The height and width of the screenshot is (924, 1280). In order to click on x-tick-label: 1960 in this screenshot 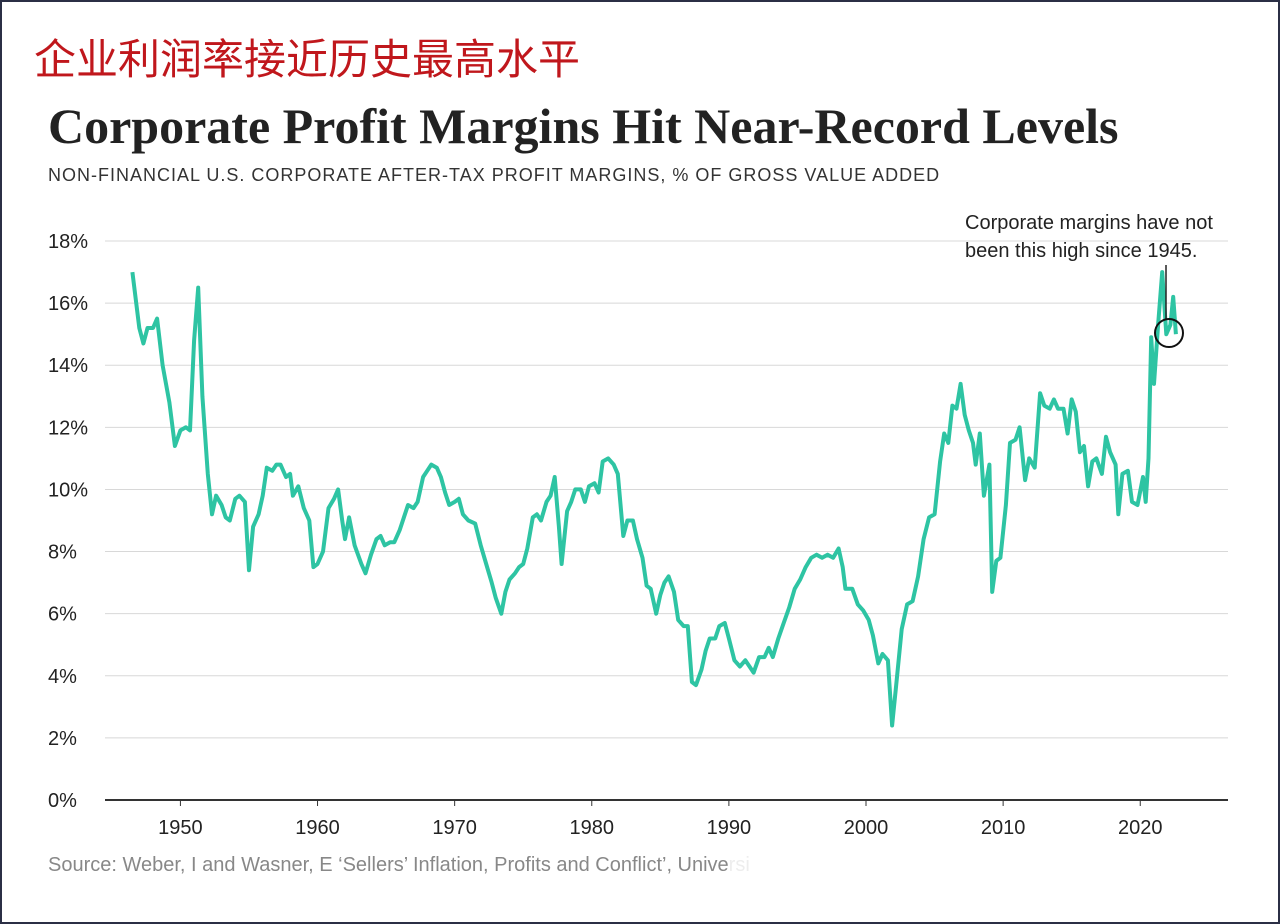, I will do `click(317, 828)`.